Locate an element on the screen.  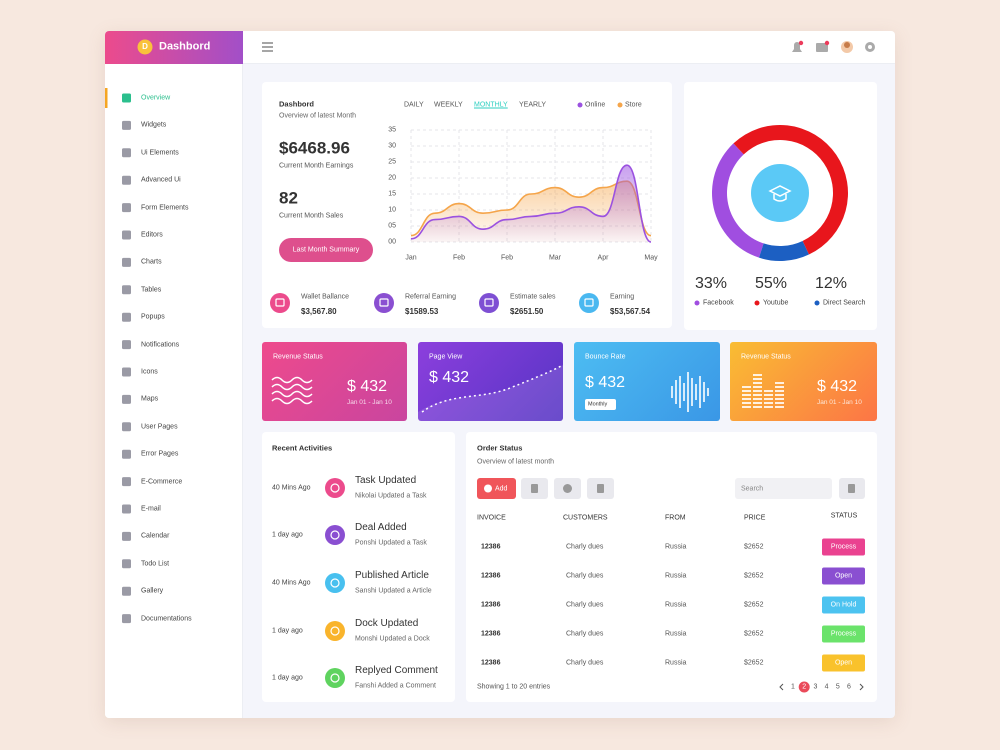
menu-item: Editors is located at coordinates (152, 235).